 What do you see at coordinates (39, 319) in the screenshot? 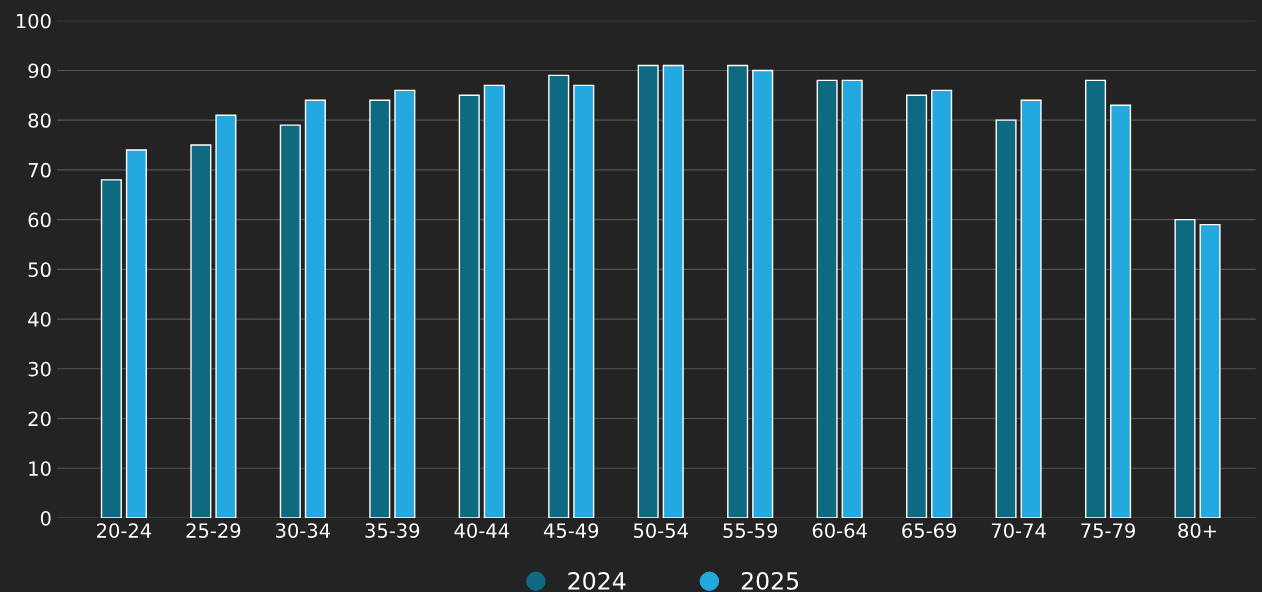
I see `y-tick-label: 40` at bounding box center [39, 319].